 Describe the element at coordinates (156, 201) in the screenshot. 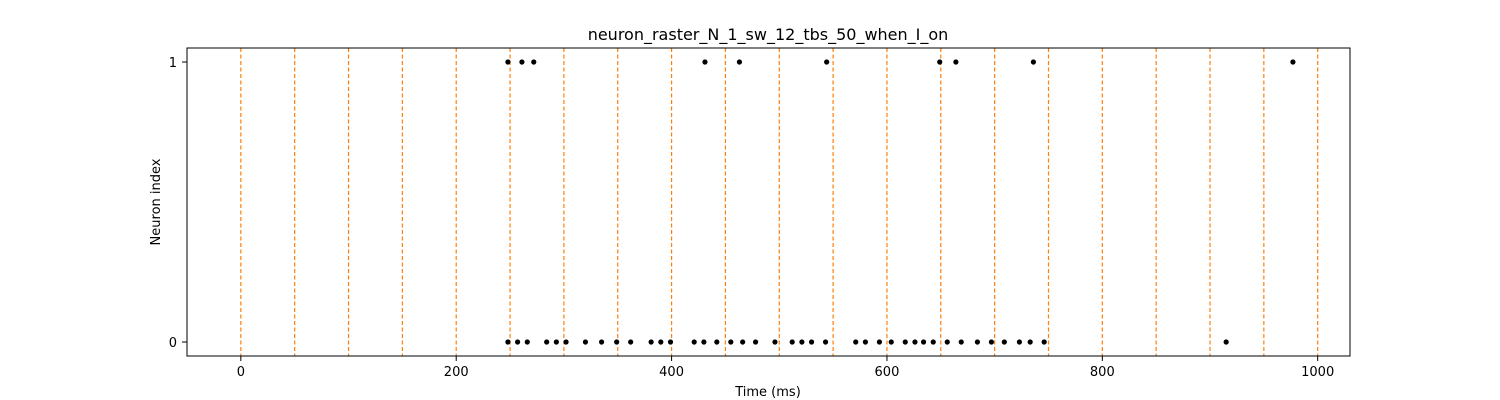

I see `y-axis-label: Neuron index` at that location.